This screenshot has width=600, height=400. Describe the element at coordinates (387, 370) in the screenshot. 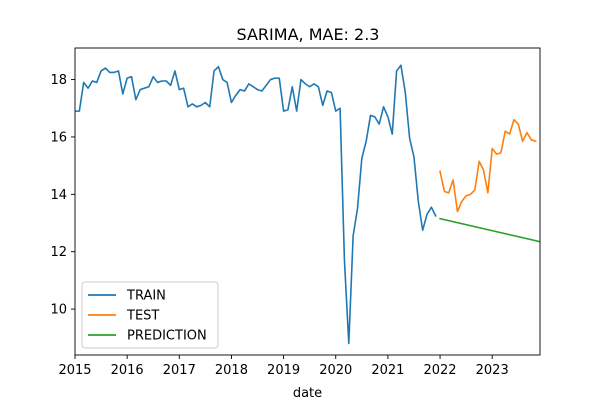

I see `x-tick-label-2021: 2021` at that location.